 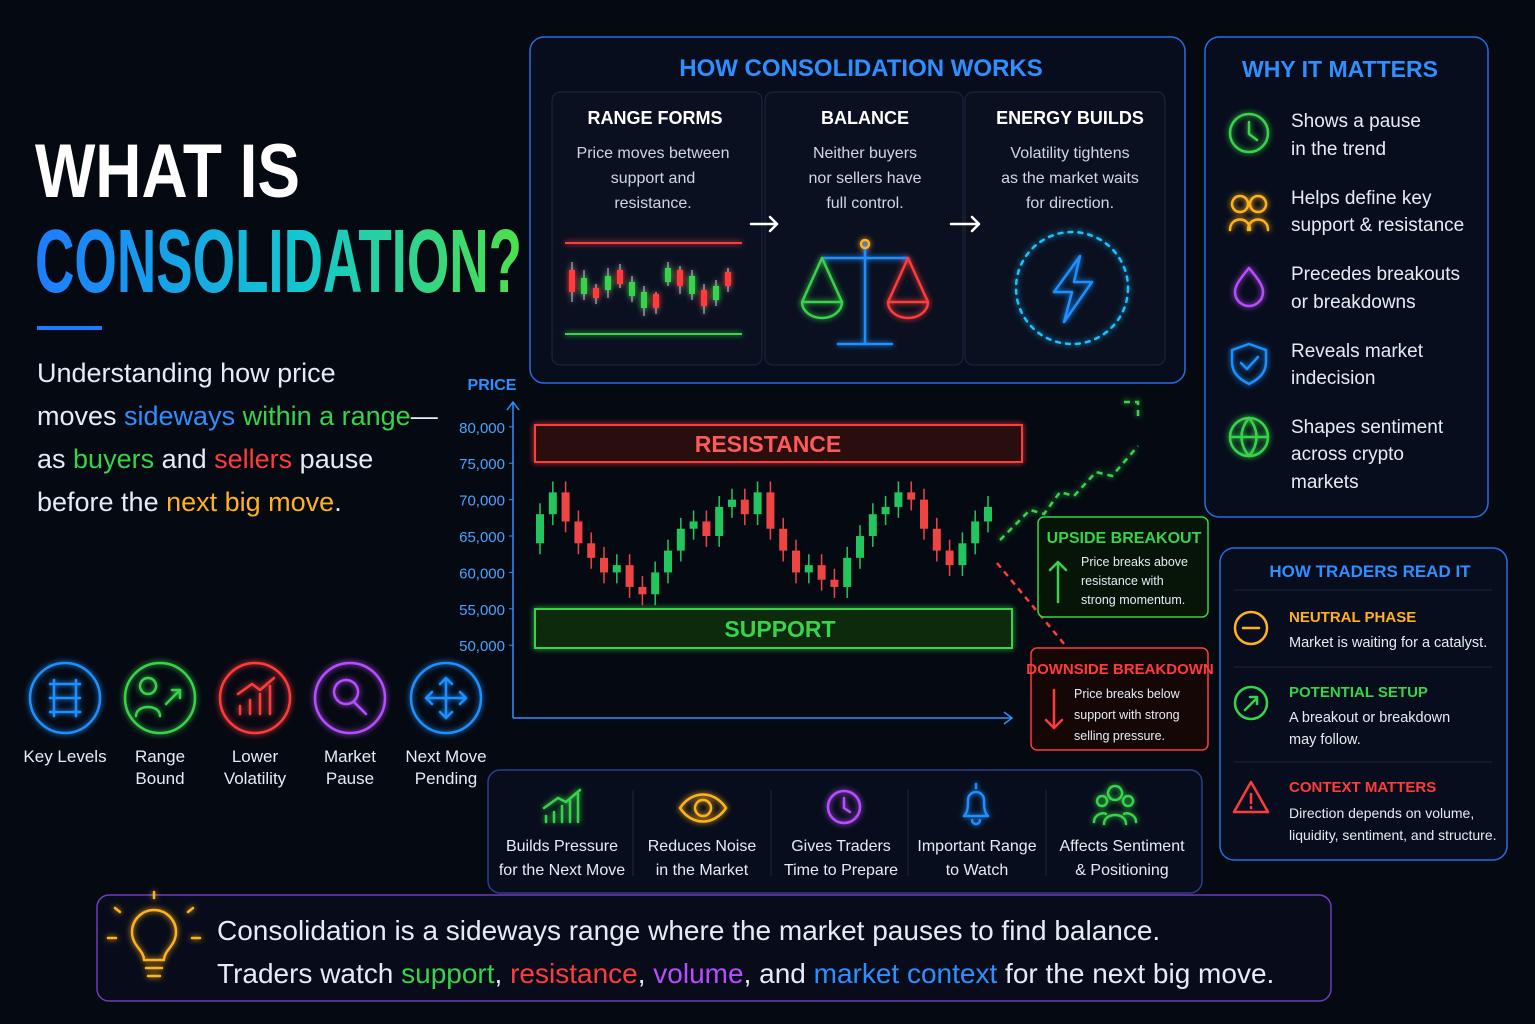 I want to click on step-text: full control., so click(x=864, y=203).